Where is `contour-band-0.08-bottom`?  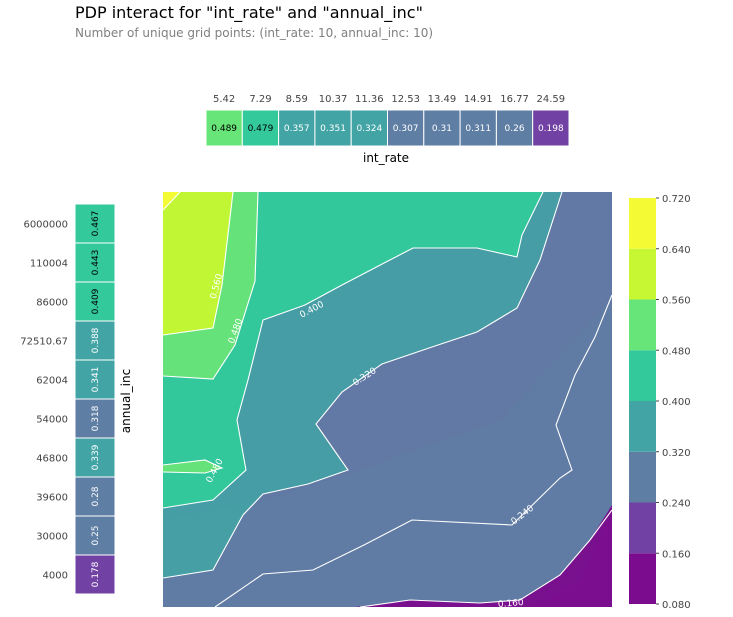 contour-band-0.08-bottom is located at coordinates (483, 556).